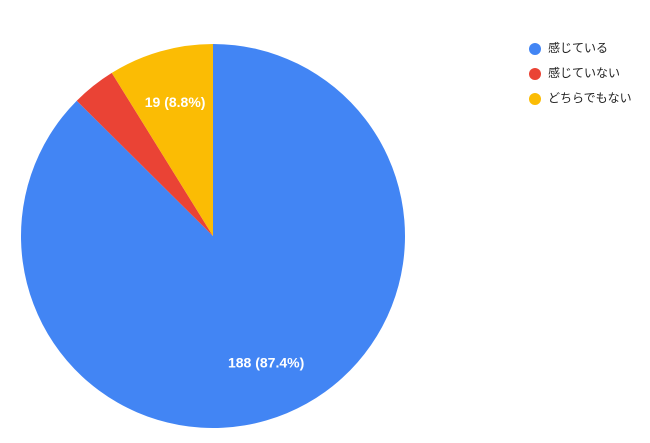 The height and width of the screenshot is (443, 650). What do you see at coordinates (584, 72) in the screenshot?
I see `legend-label: 感じていない` at bounding box center [584, 72].